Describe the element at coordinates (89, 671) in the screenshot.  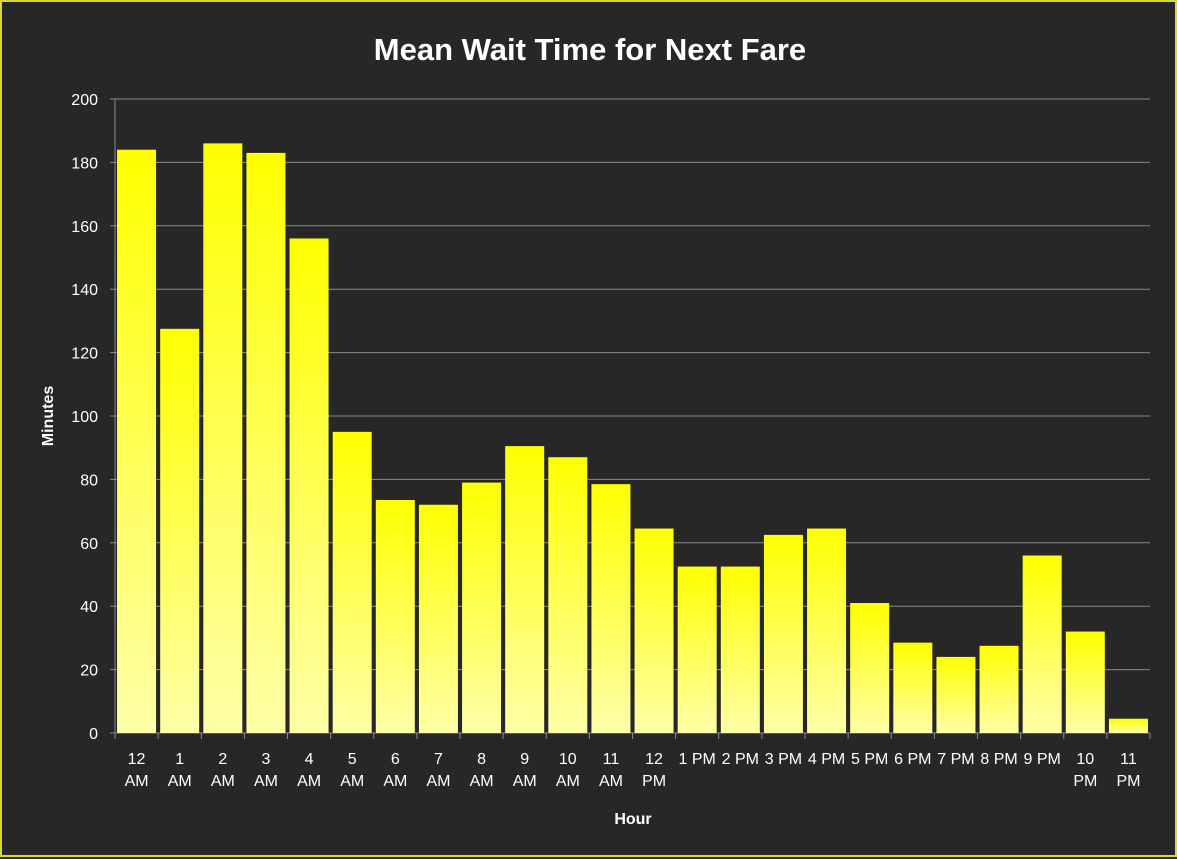
I see `y-tick-label: 20` at that location.